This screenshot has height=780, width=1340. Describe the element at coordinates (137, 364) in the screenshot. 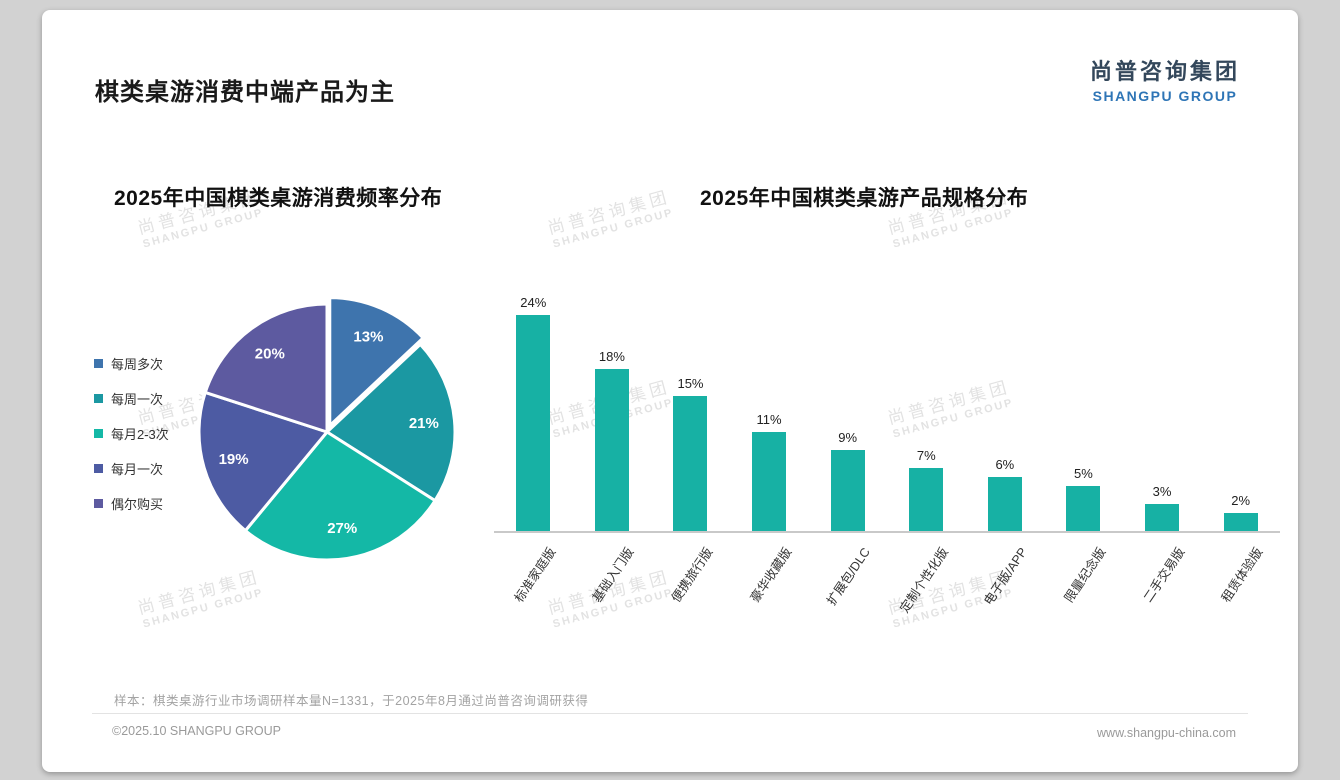

I see `legend-label: 每周多次` at that location.